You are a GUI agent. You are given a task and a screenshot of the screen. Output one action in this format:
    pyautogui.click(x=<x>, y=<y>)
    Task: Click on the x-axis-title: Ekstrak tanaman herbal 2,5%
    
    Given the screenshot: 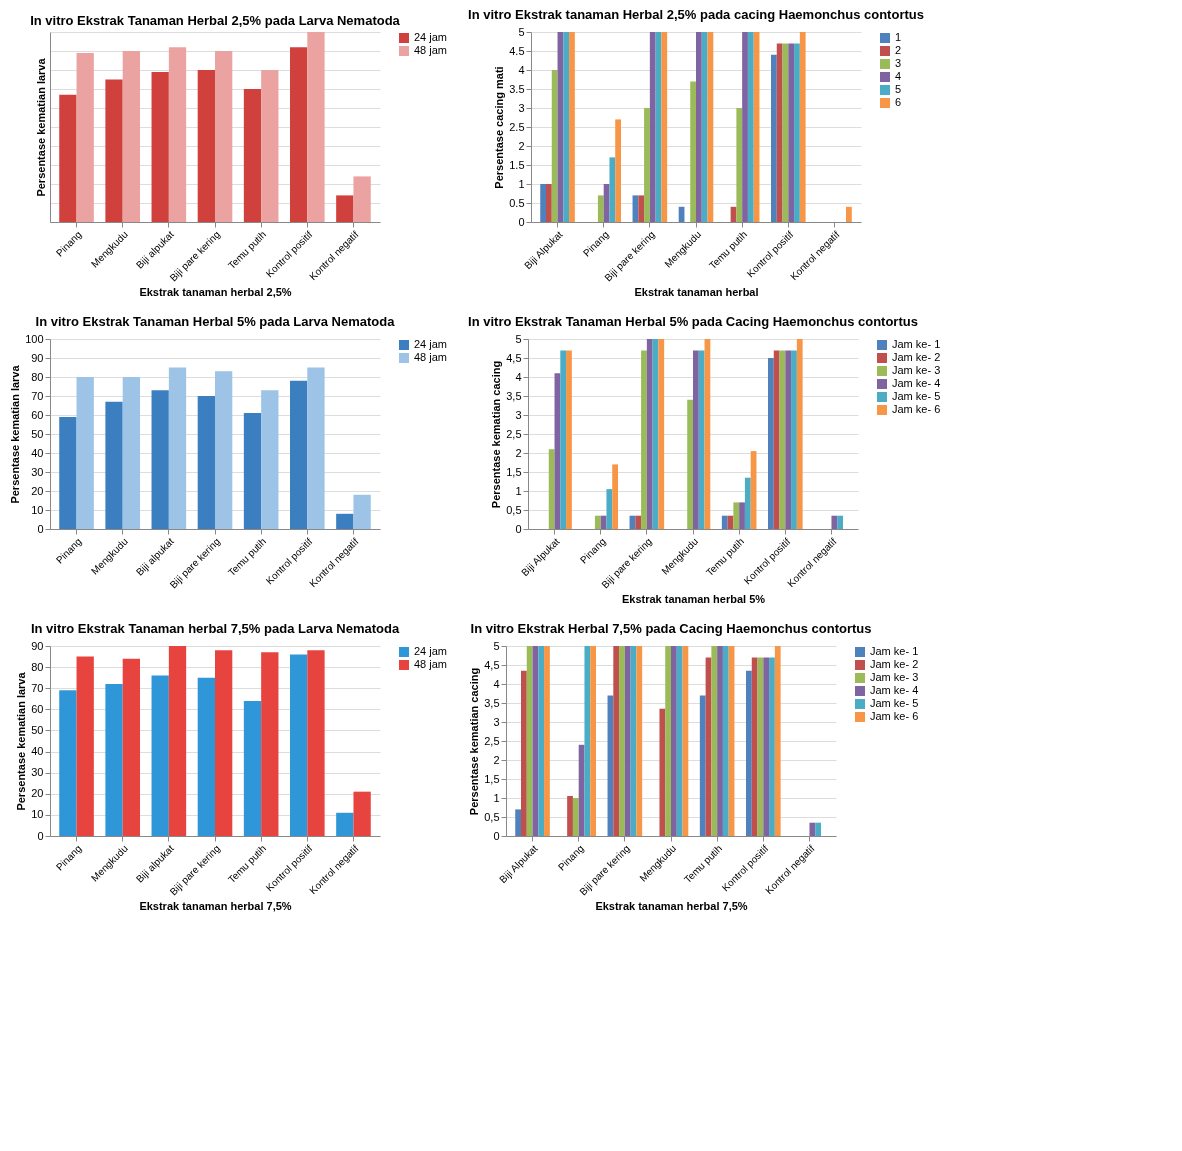 What is the action you would take?
    pyautogui.click(x=215, y=292)
    